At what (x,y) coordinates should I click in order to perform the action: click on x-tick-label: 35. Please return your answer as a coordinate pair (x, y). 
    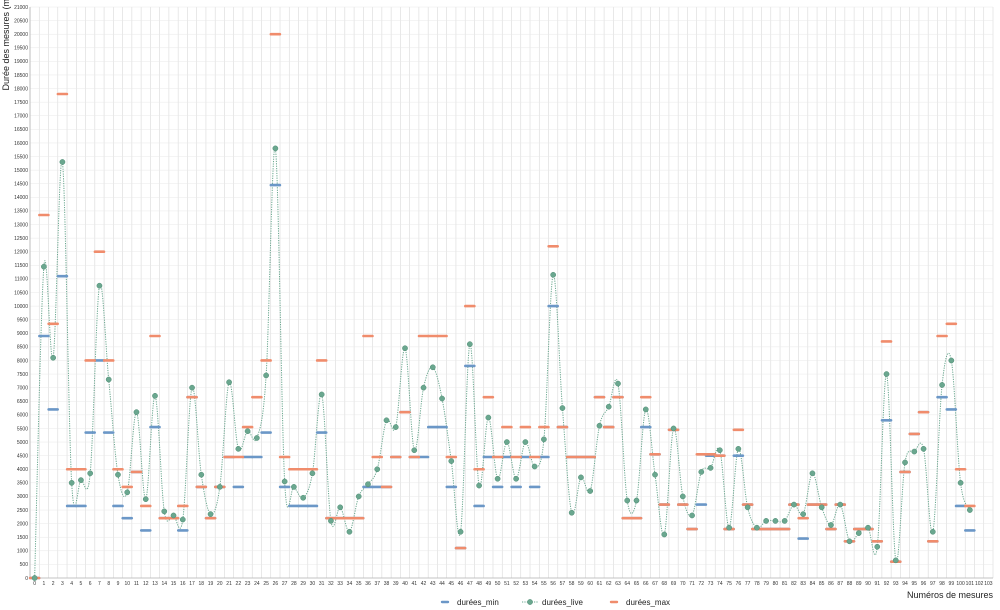
    Looking at the image, I should click on (359, 584).